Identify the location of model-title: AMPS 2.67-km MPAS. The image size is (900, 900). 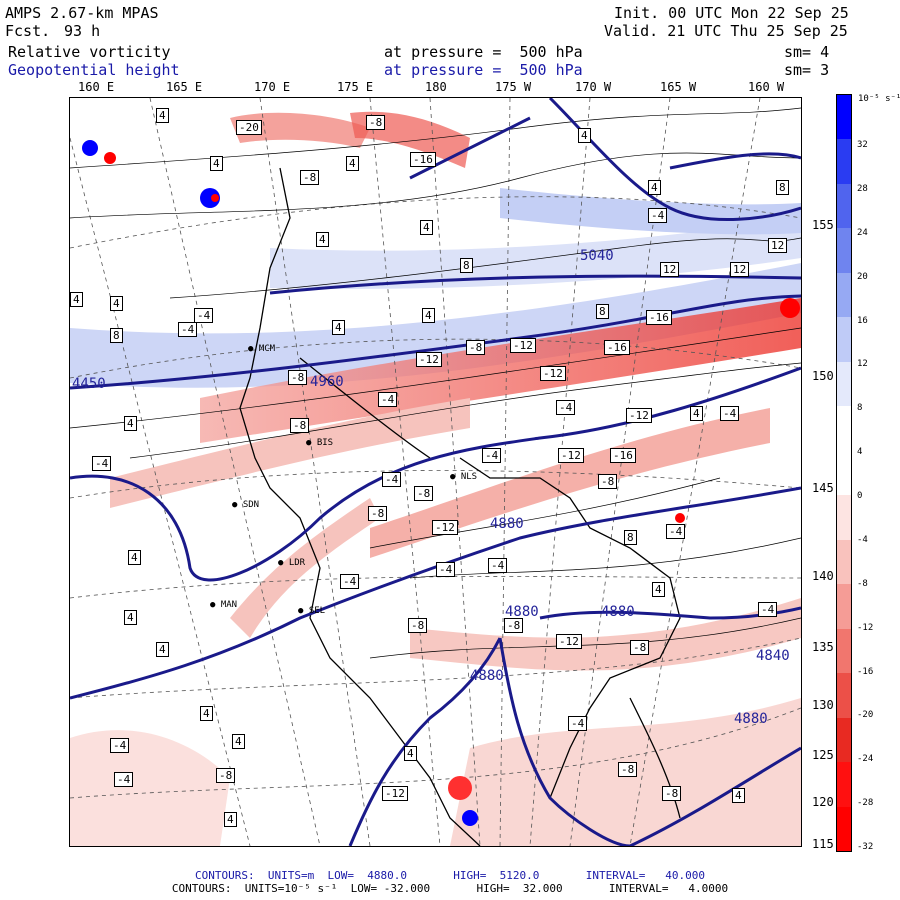
(82, 13).